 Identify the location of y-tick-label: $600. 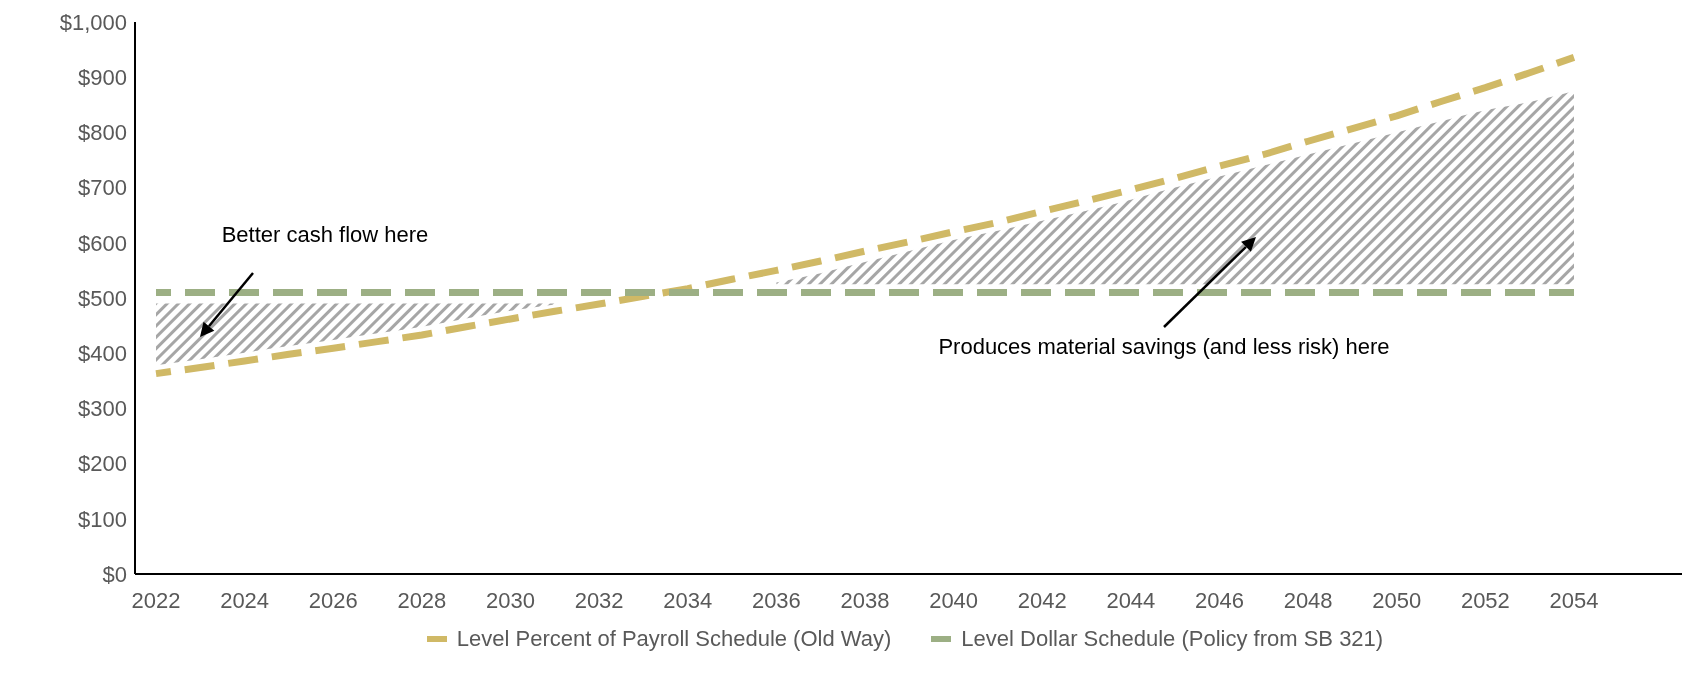
(102, 243).